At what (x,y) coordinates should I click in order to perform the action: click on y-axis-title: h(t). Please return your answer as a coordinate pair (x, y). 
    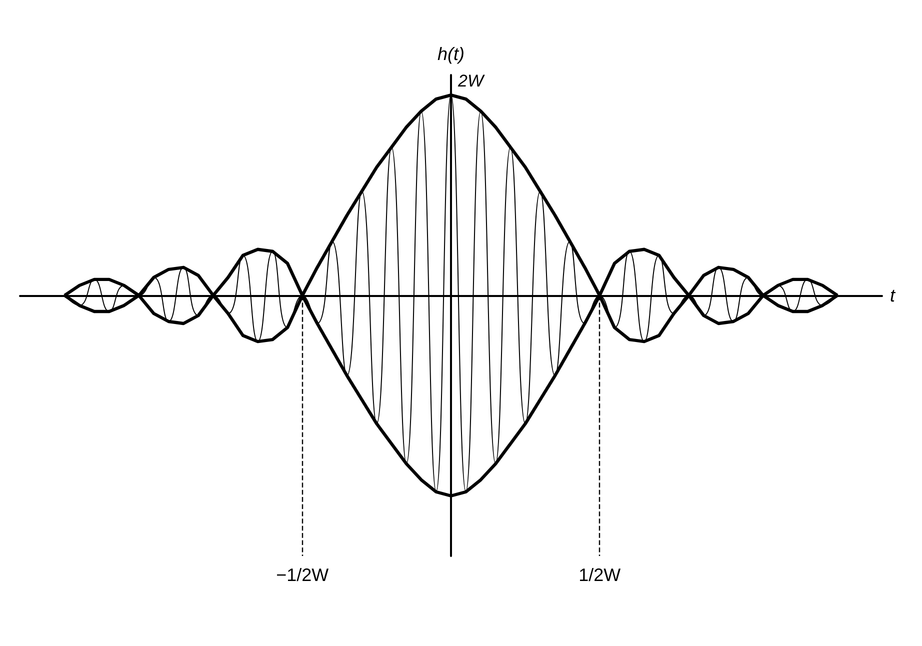
    Looking at the image, I should click on (451, 54).